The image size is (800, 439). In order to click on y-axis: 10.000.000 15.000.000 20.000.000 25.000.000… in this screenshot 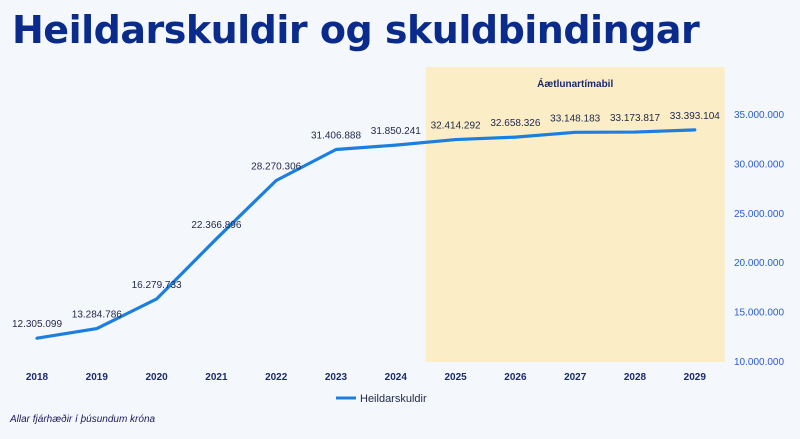, I will do `click(759, 239)`.